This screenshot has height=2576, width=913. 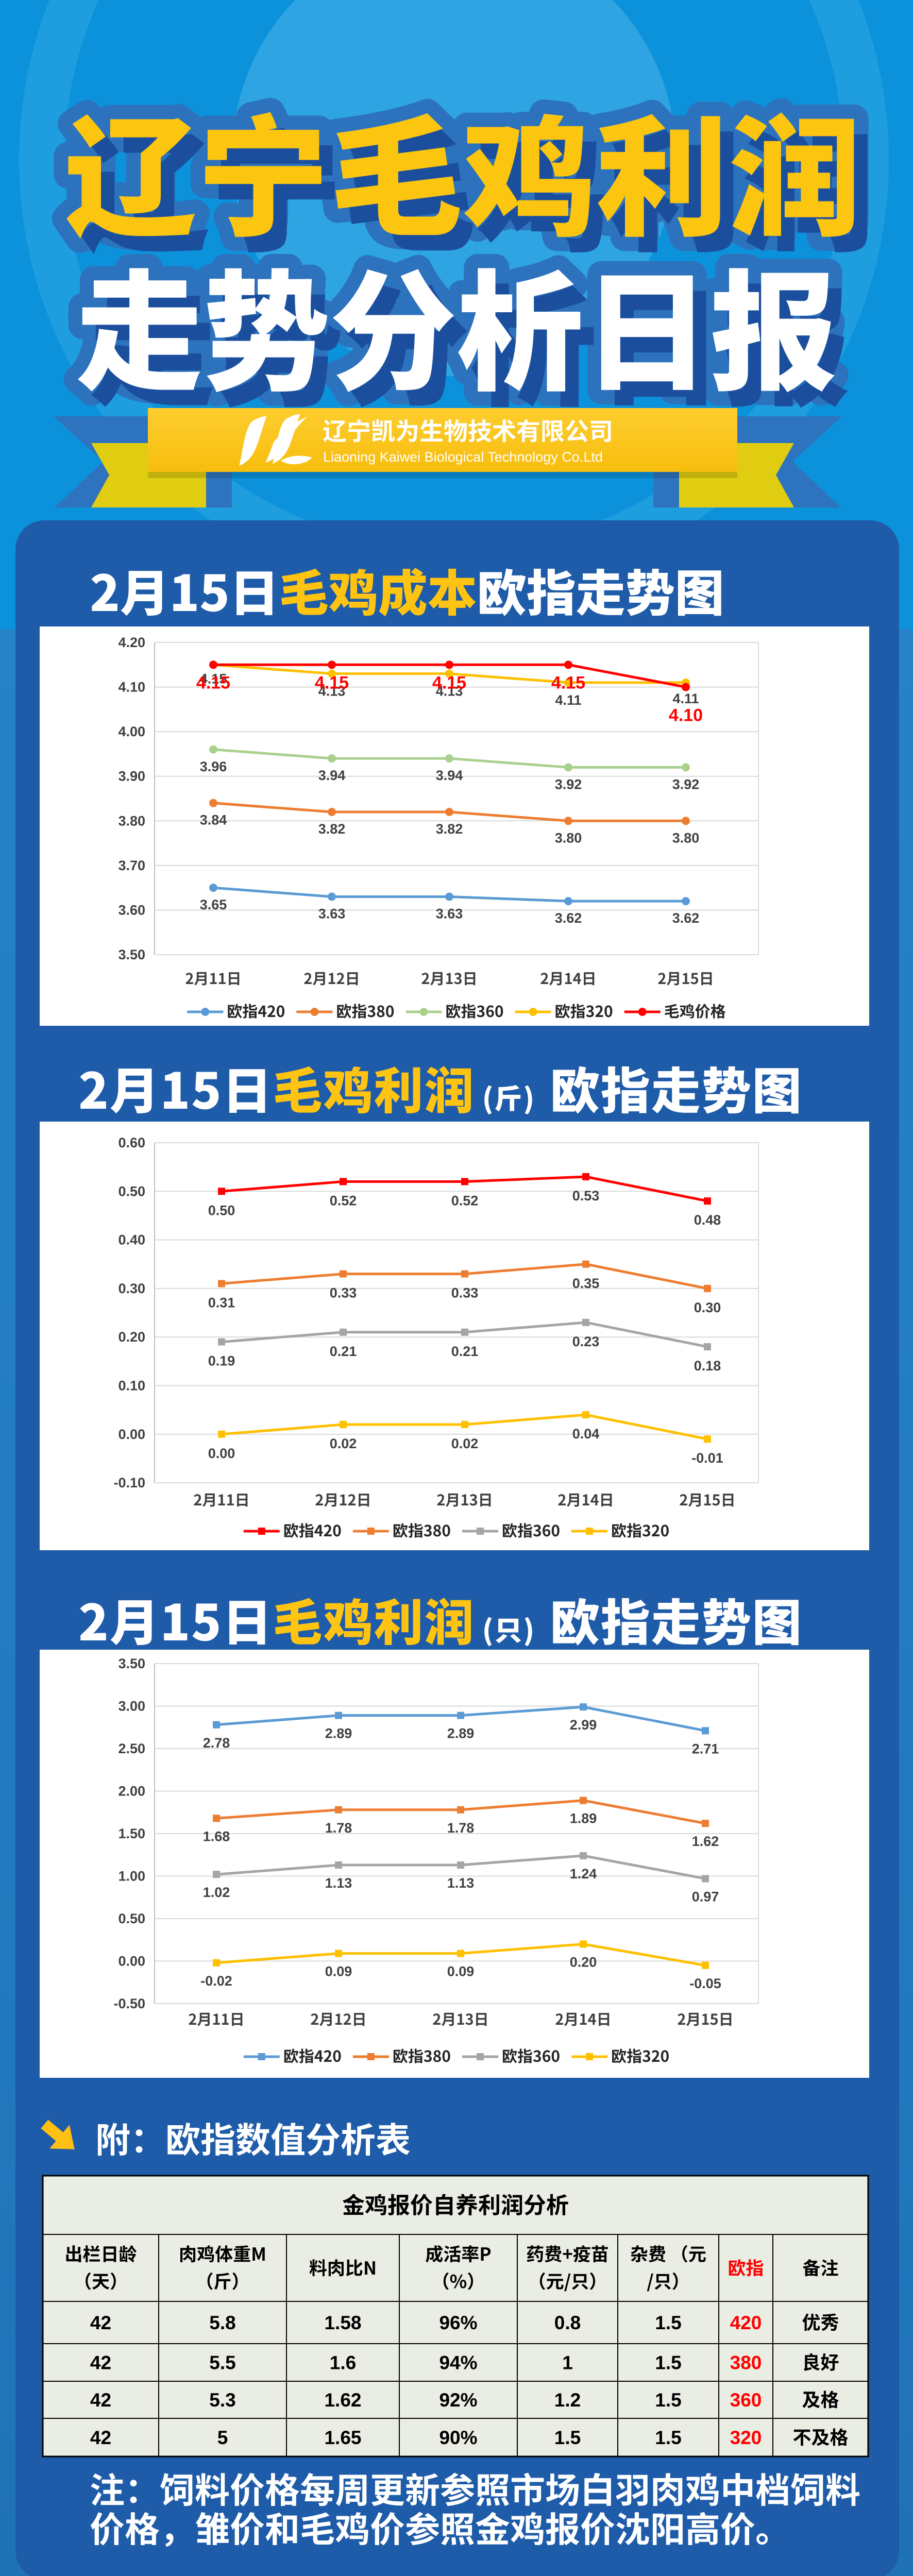 What do you see at coordinates (222, 2400) in the screenshot?
I see `svg-text: 5.3` at bounding box center [222, 2400].